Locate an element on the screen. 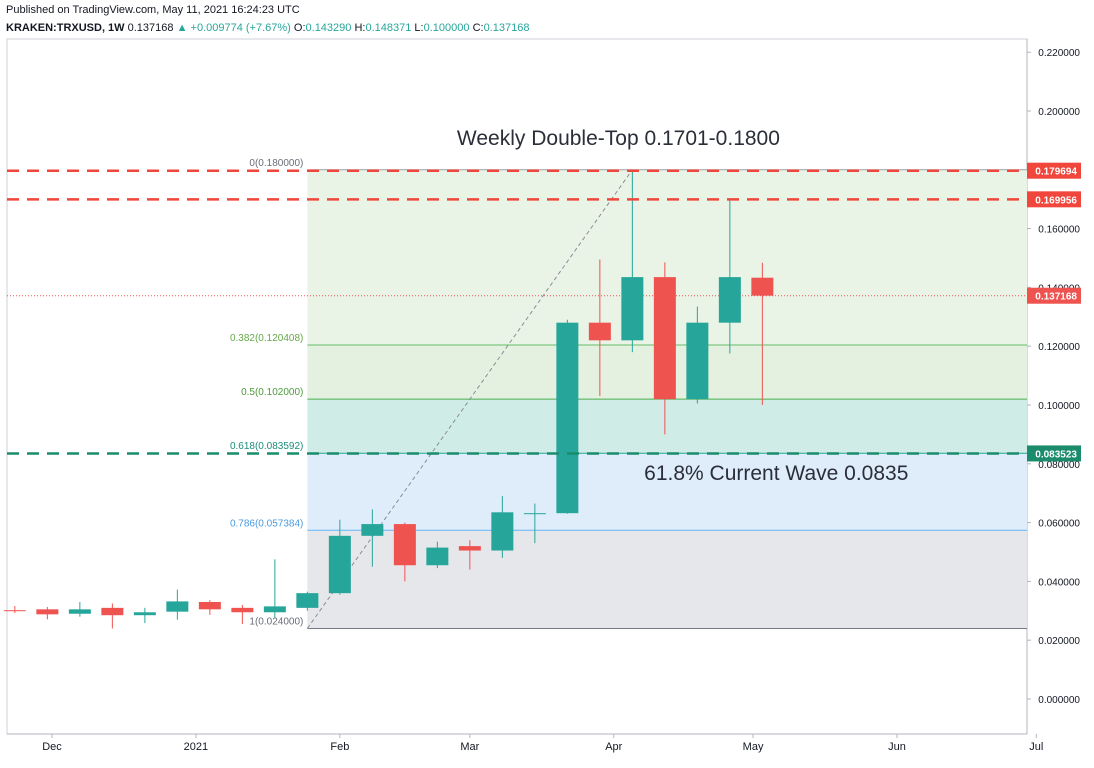 The height and width of the screenshot is (768, 1094). fib-level-label: 0.786(0.057384) is located at coordinates (266, 523).